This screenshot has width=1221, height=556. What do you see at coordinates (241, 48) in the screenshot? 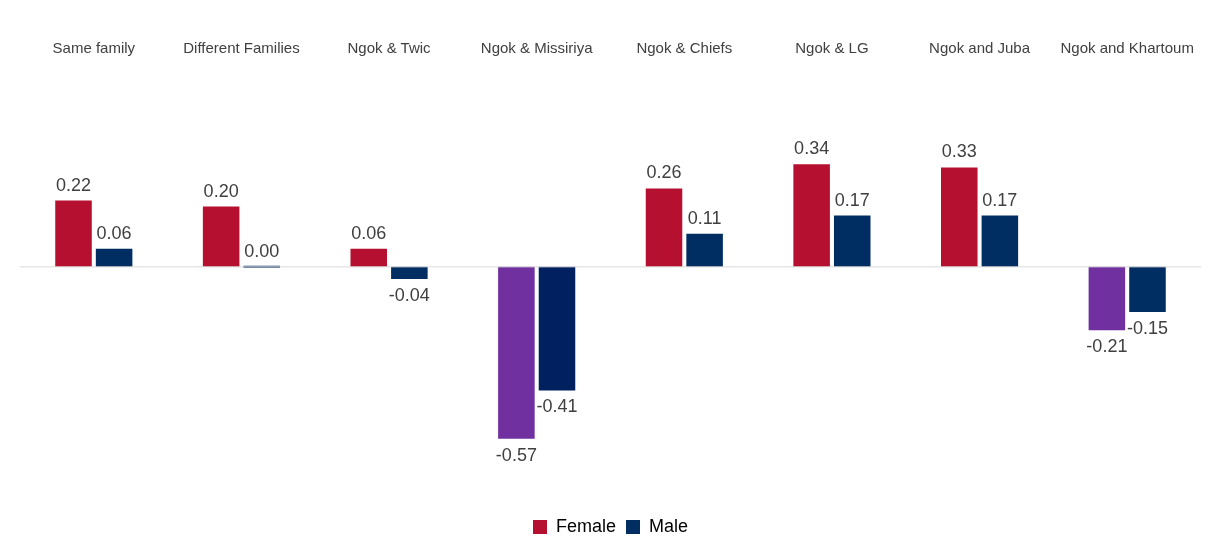
I see `x-tick-label: Different Families` at bounding box center [241, 48].